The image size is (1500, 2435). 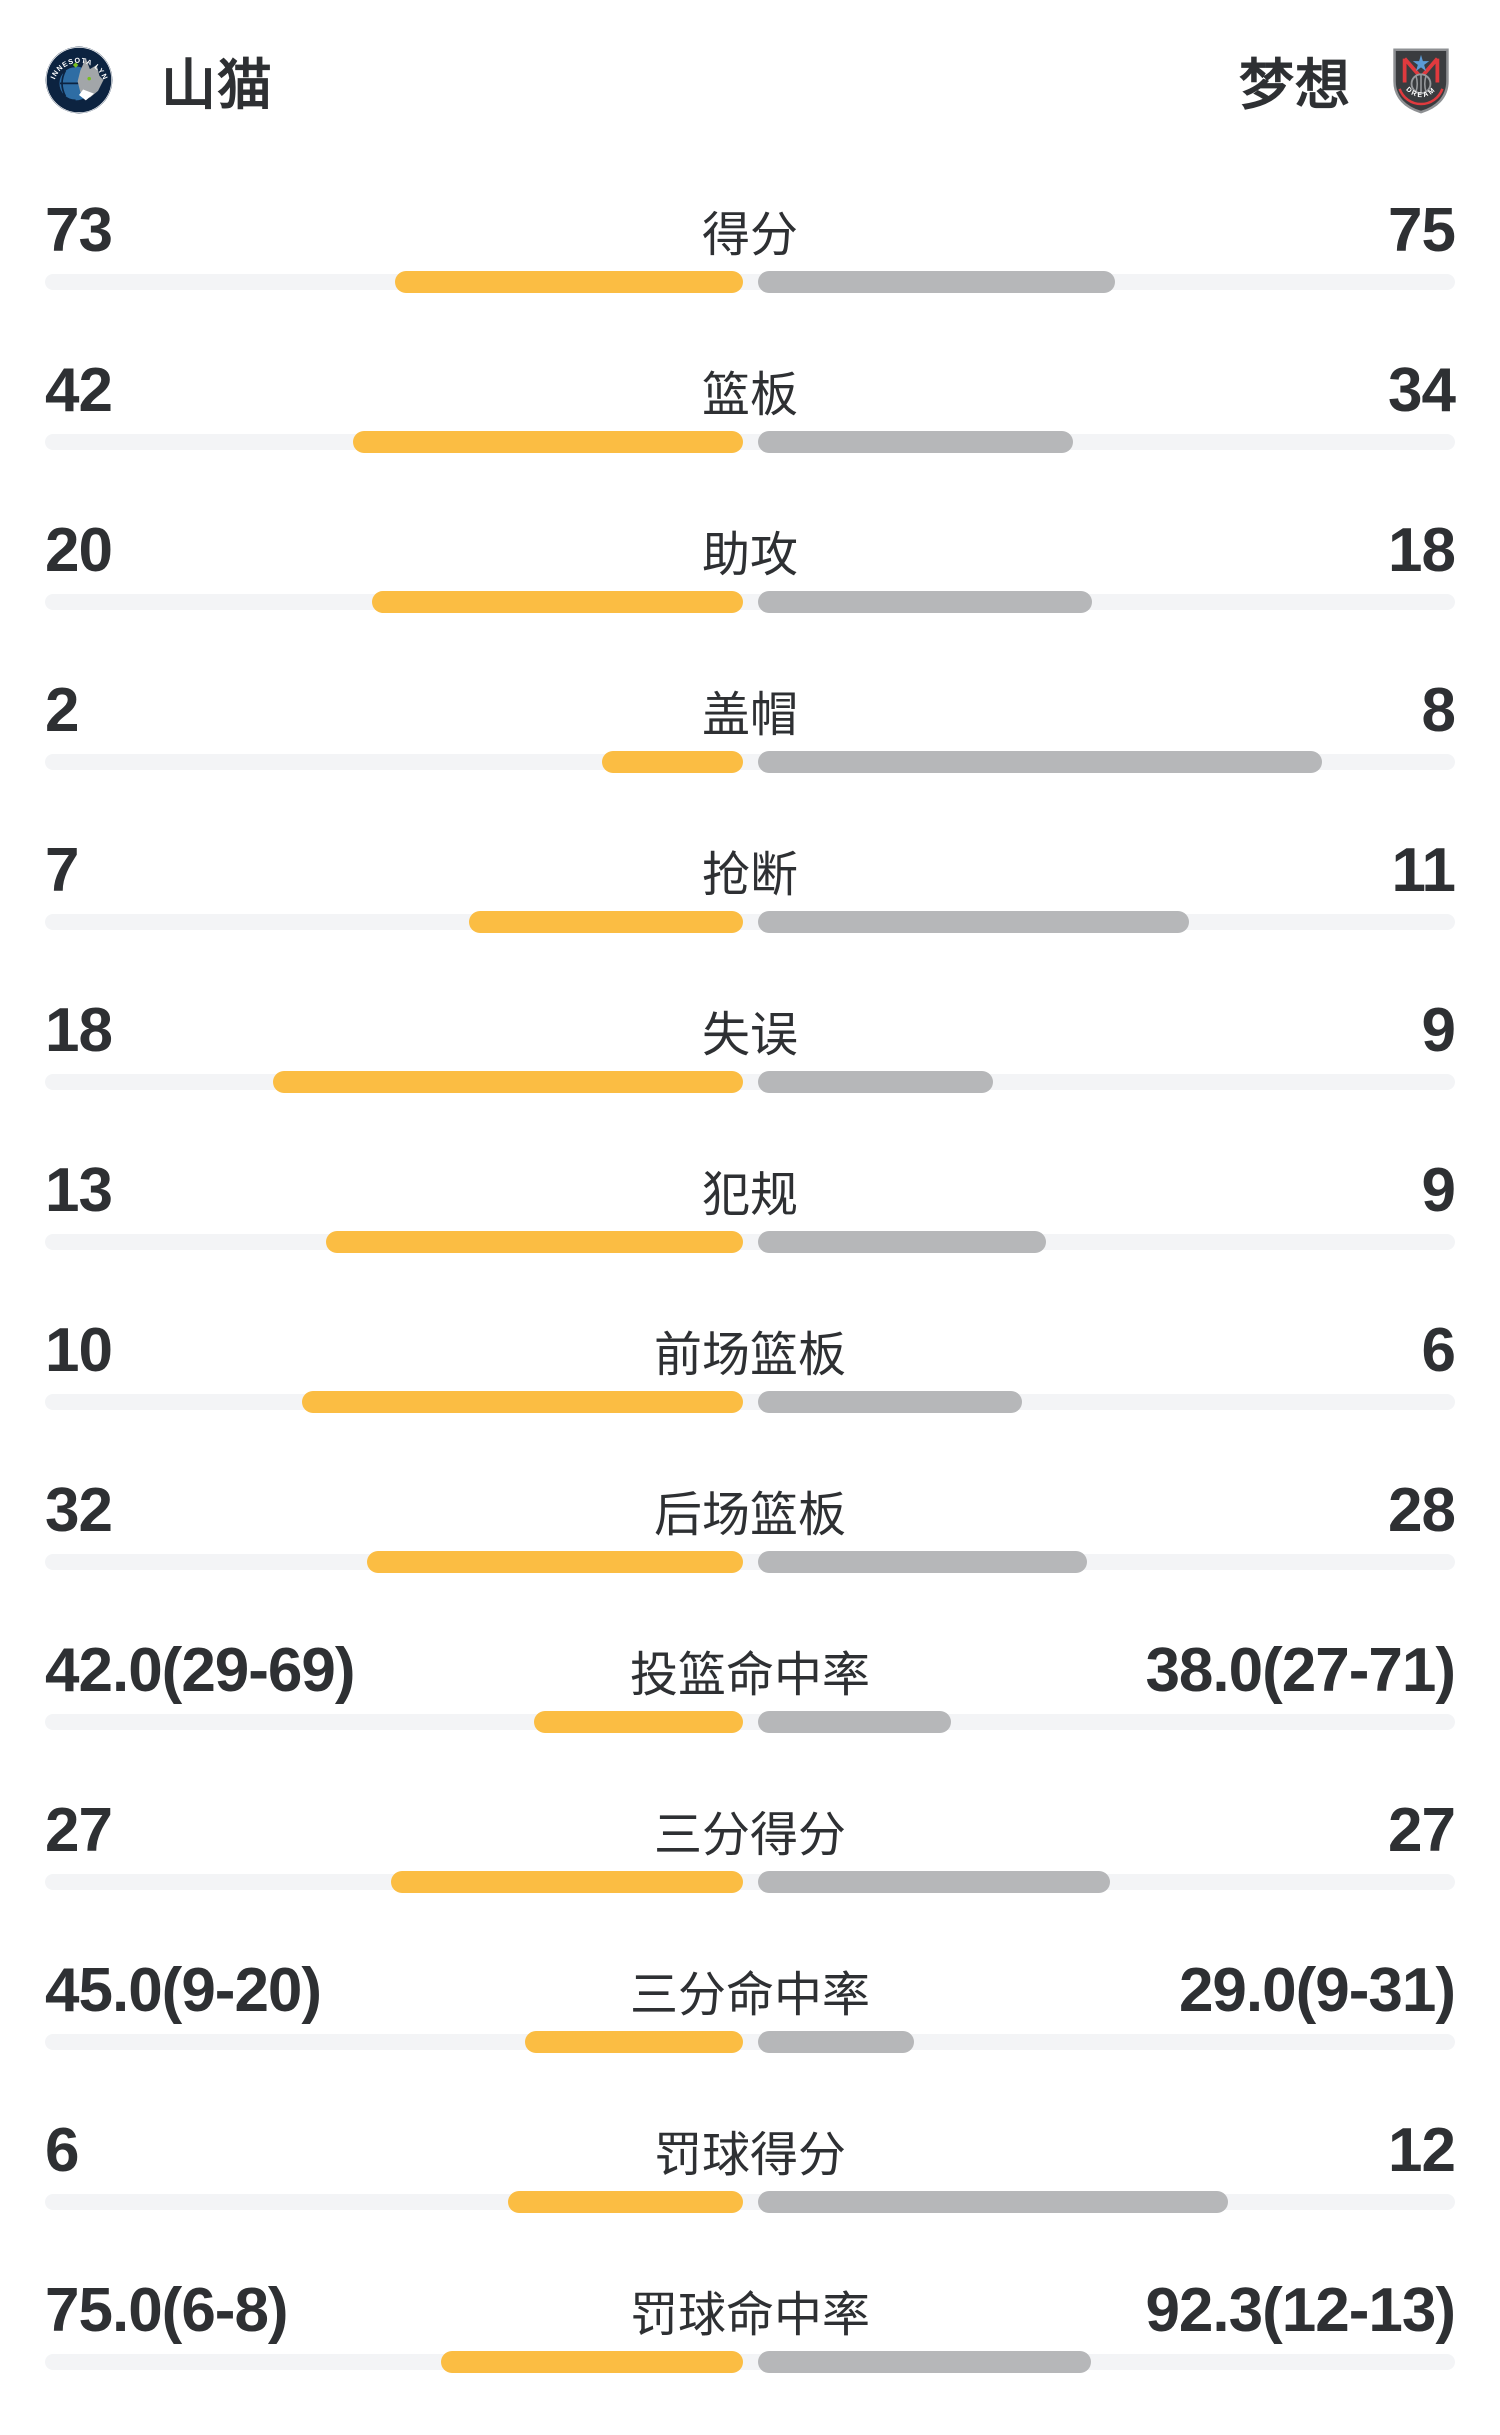 What do you see at coordinates (167, 2310) in the screenshot?
I see `home-stat-value: 75.0(6-8)` at bounding box center [167, 2310].